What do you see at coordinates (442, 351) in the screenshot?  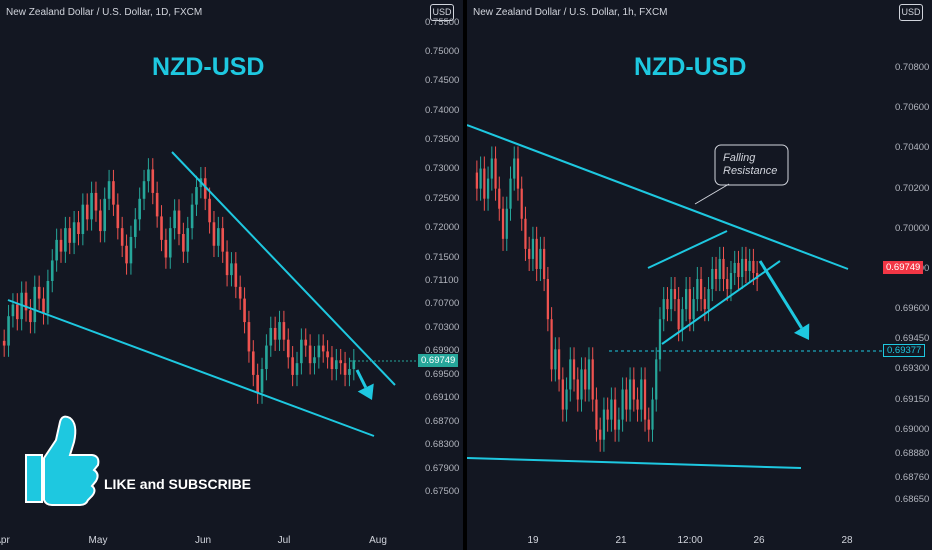 I see `y-tick-label: 0.69900` at bounding box center [442, 351].